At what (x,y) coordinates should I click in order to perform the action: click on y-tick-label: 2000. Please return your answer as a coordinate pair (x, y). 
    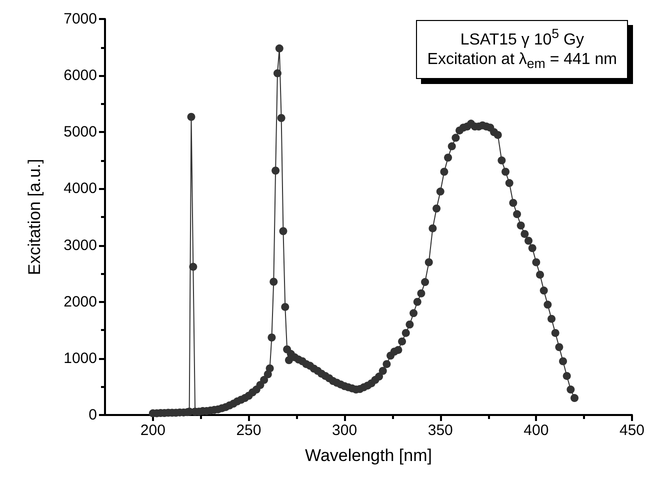
    Looking at the image, I should click on (80, 301).